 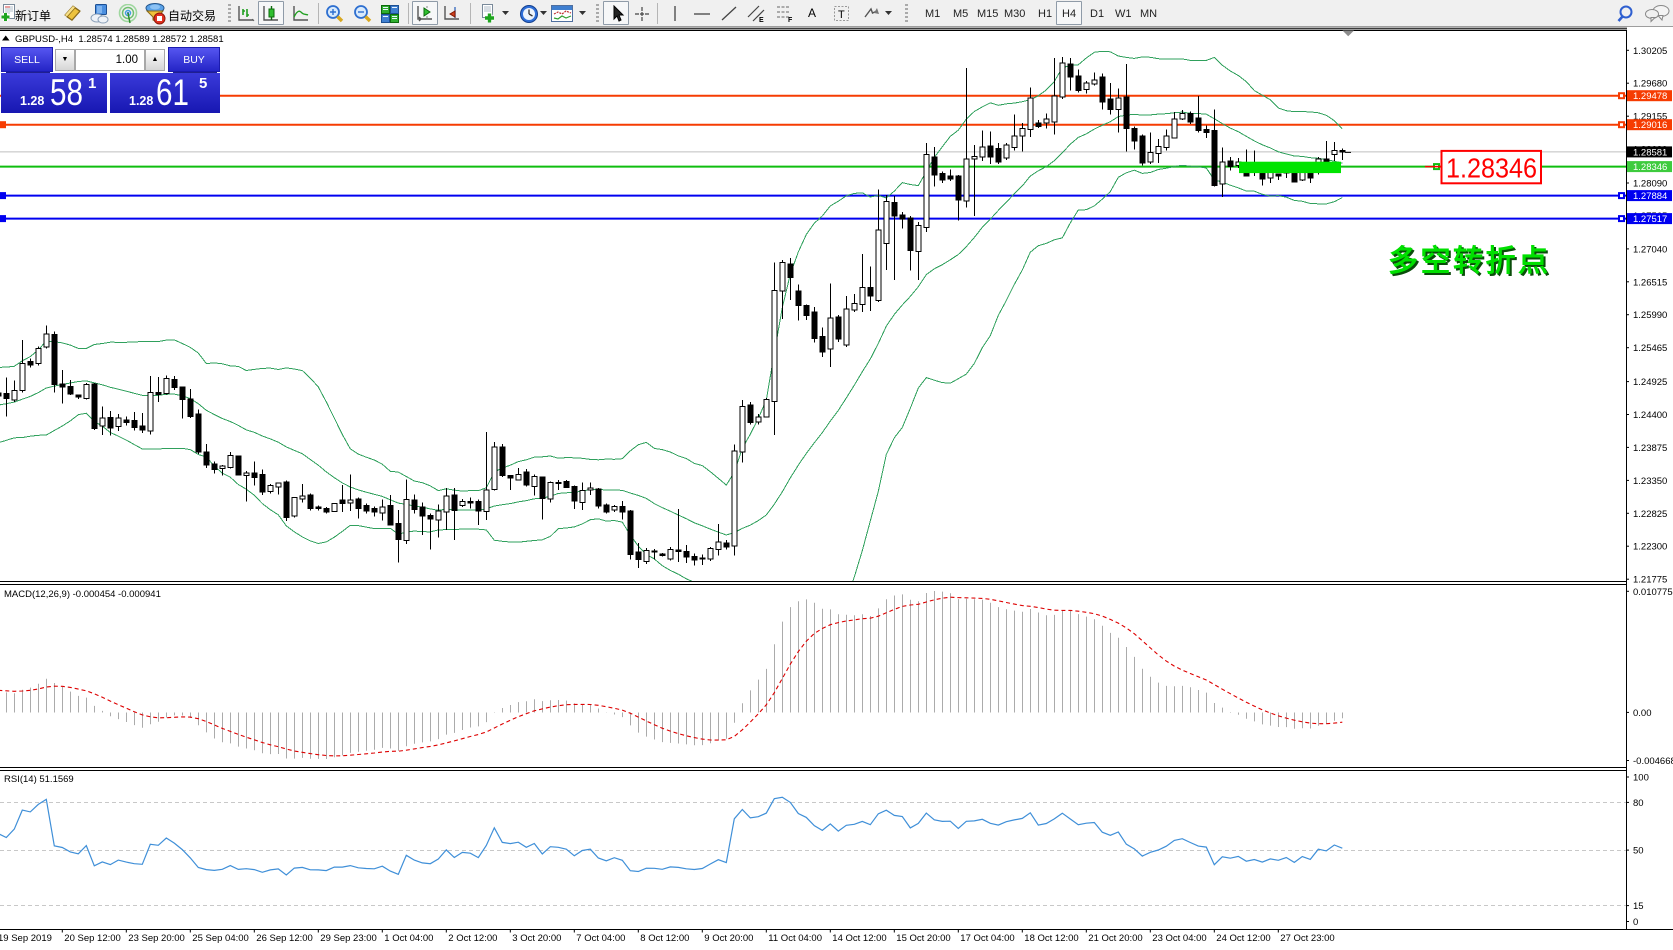 I want to click on svg-text: E, so click(x=761, y=20).